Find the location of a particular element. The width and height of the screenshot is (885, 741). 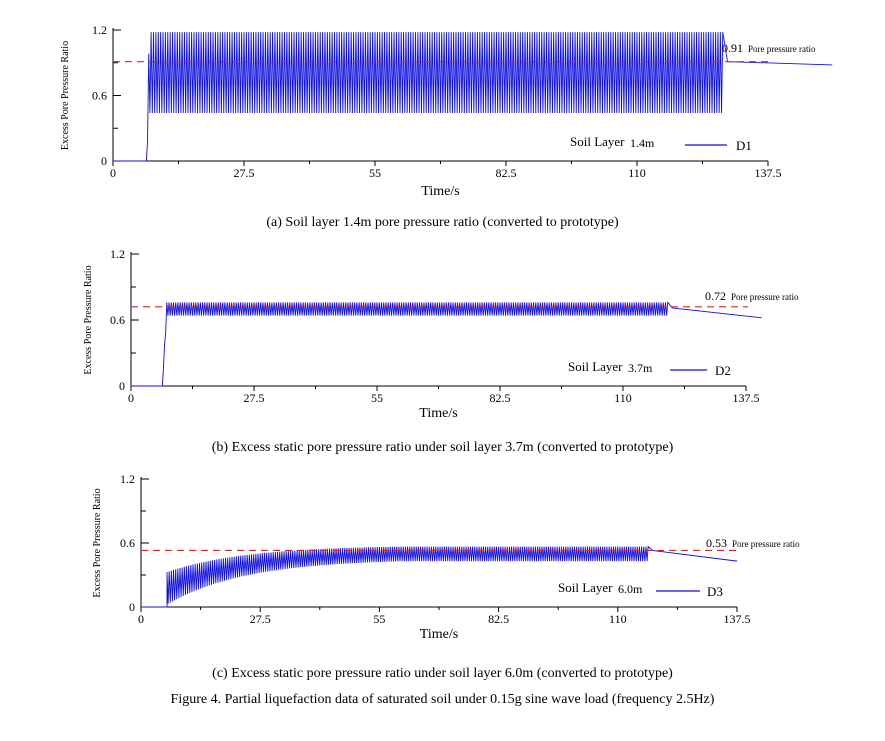

chart-a-y-tick-label: 1.2 is located at coordinates (99, 30).